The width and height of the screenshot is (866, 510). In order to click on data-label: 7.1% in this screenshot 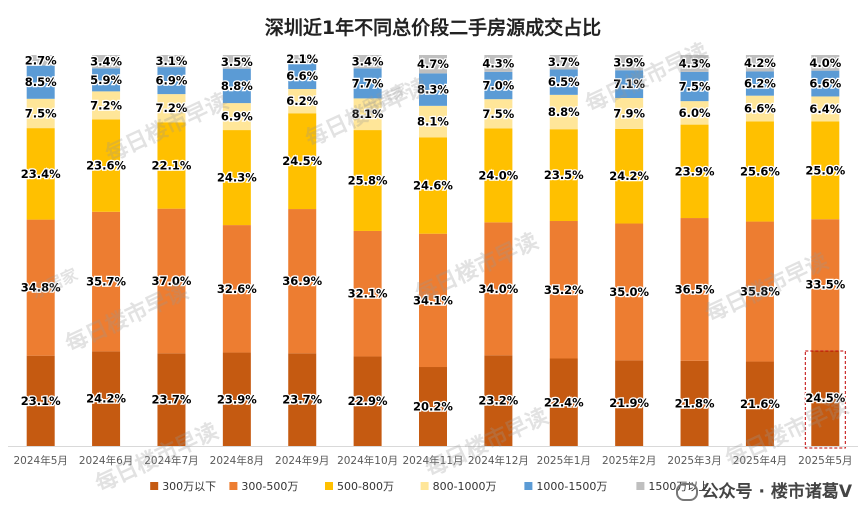, I will do `click(629, 84)`.